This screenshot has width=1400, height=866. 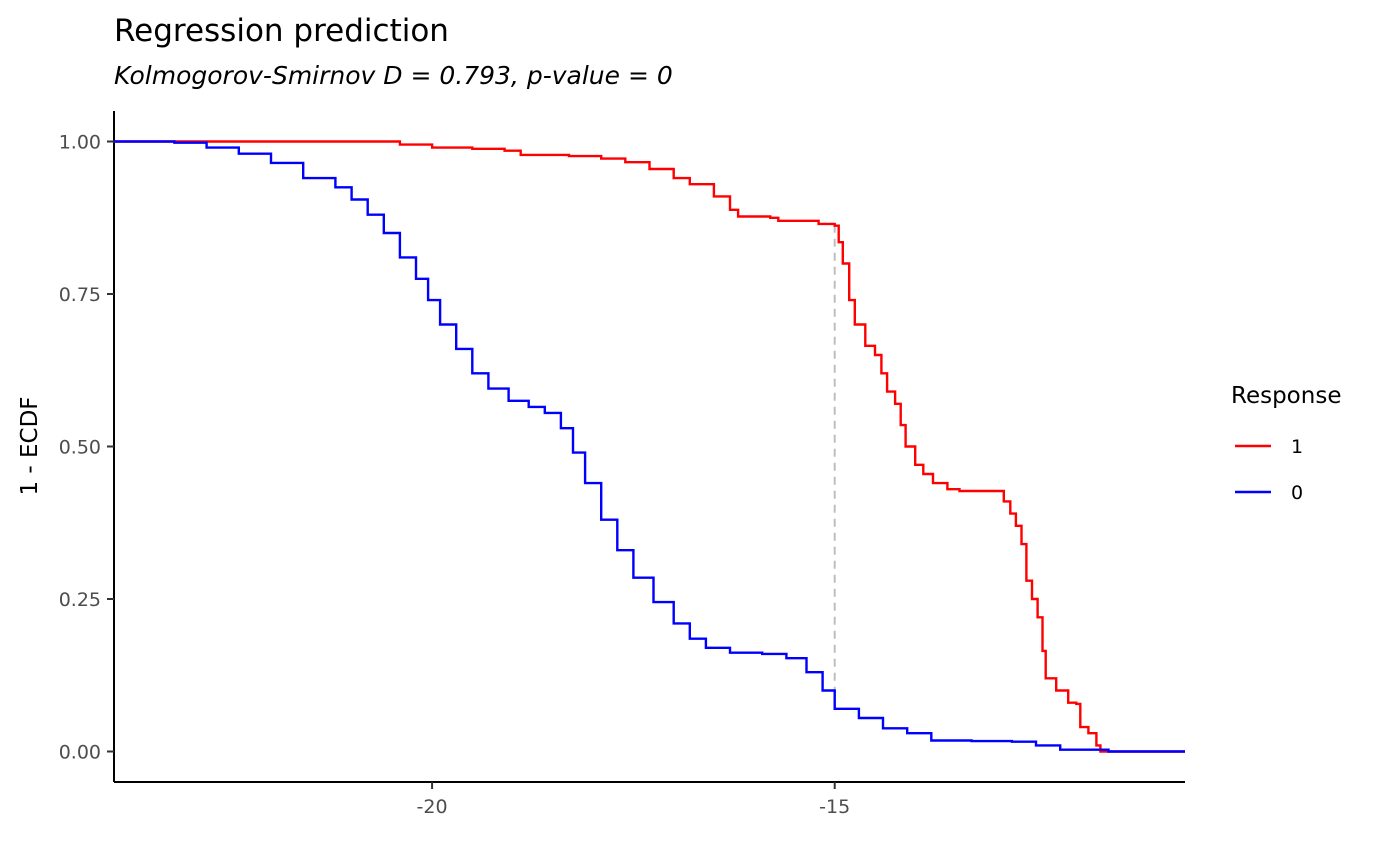 I want to click on x-tick-label: -15, so click(x=834, y=807).